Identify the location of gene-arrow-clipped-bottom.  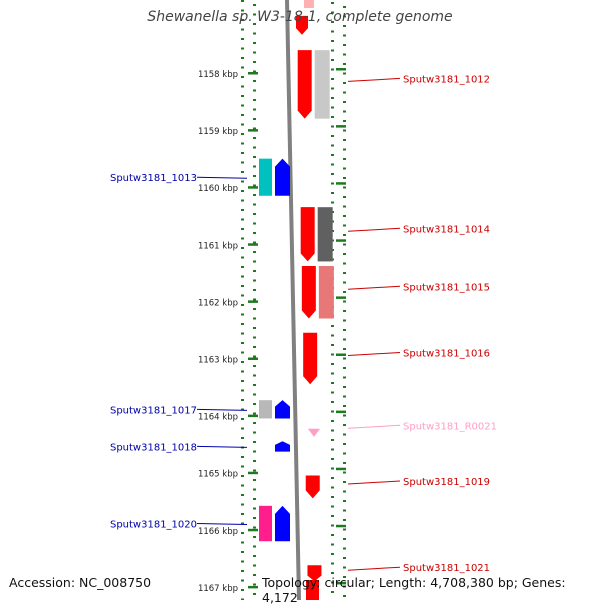
(312, 590).